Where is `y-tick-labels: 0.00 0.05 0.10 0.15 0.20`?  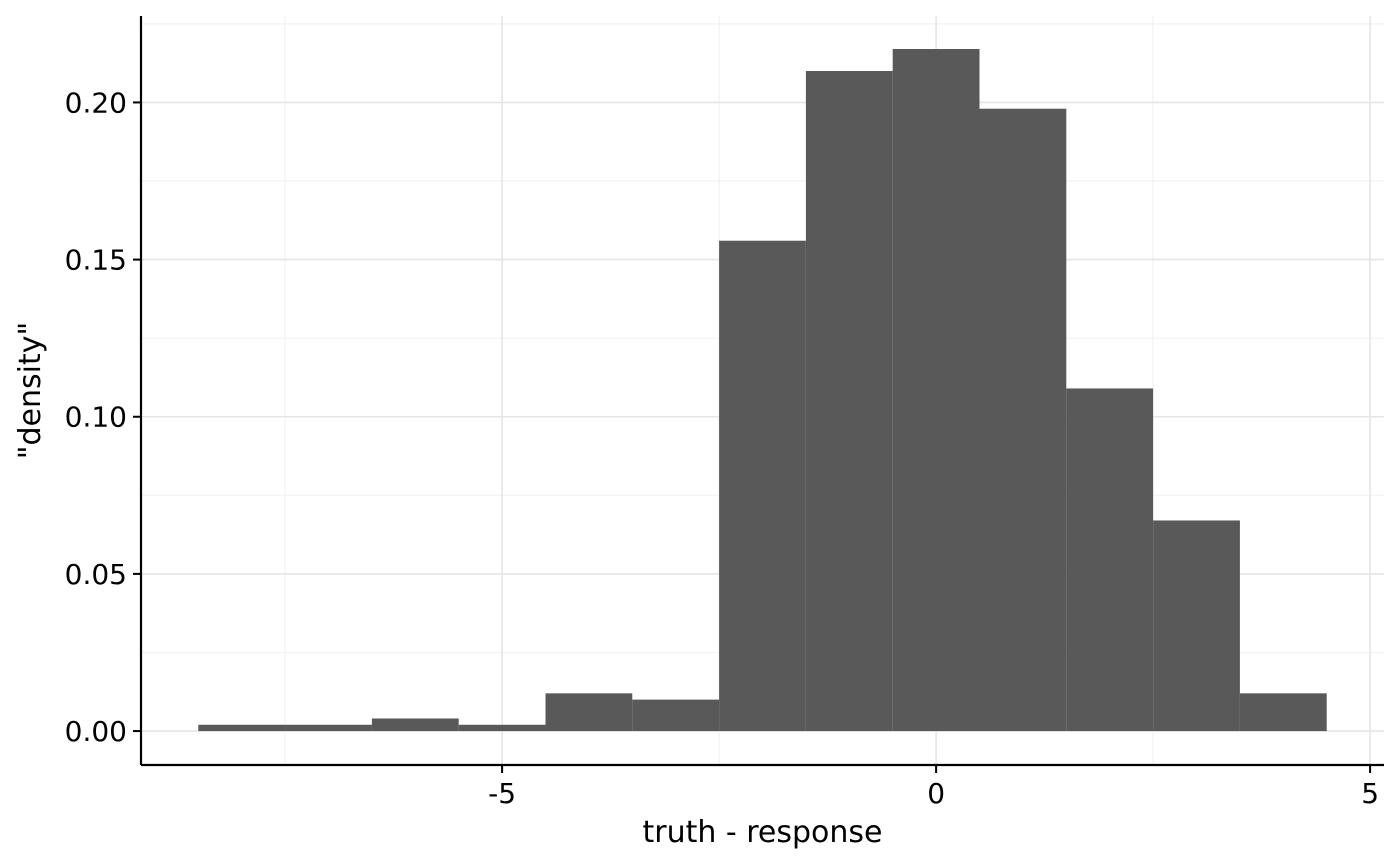
y-tick-labels: 0.00 0.05 0.10 0.15 0.20 is located at coordinates (96, 417).